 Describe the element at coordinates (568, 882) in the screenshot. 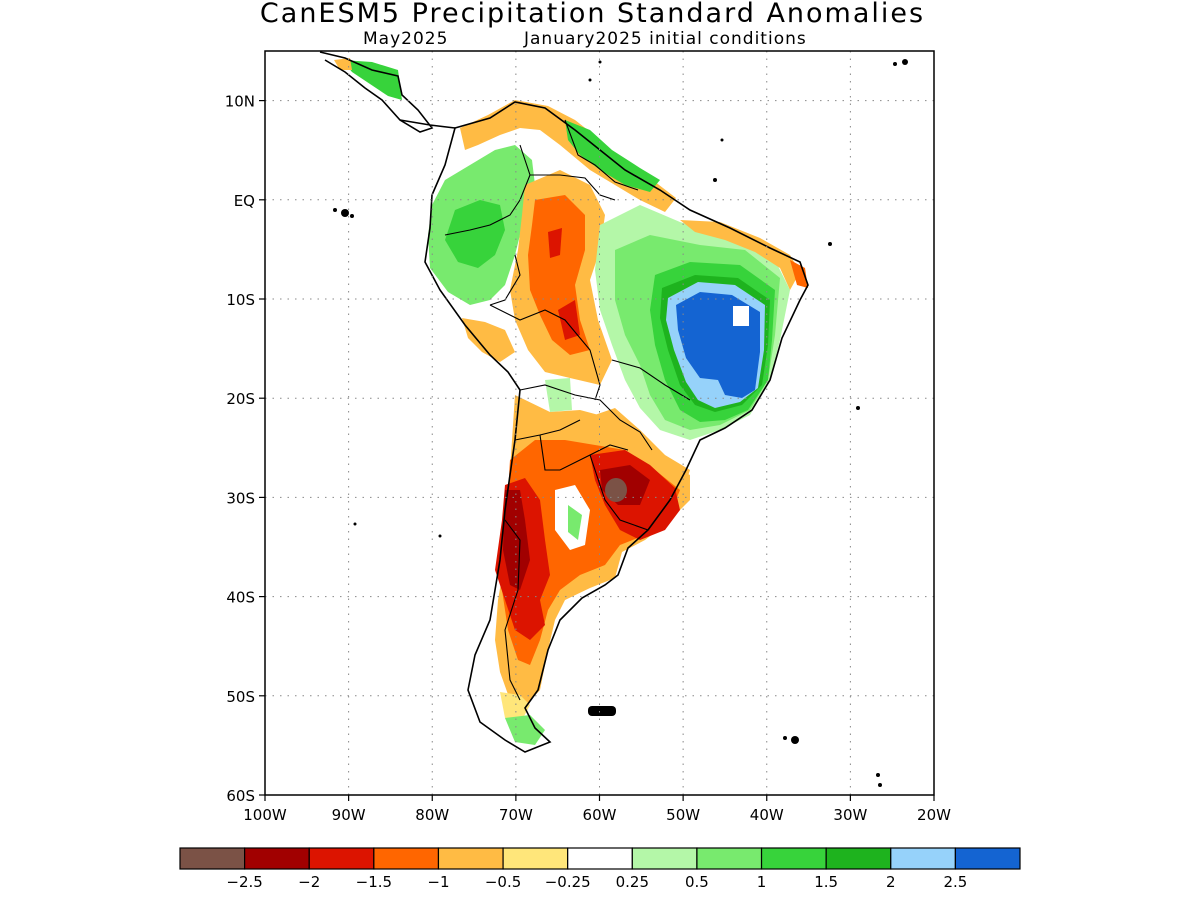

I see `legend-label: −0.25` at that location.